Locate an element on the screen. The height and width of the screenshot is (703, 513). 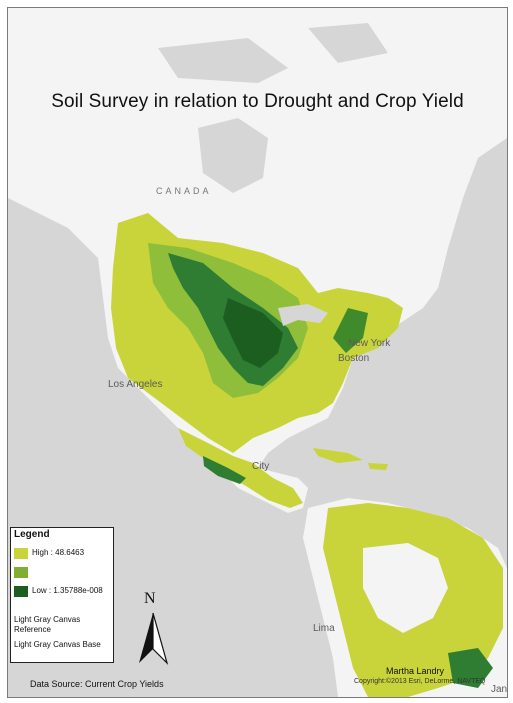
legend-row-low: Low : 1.35788e-008 is located at coordinates (62, 591).